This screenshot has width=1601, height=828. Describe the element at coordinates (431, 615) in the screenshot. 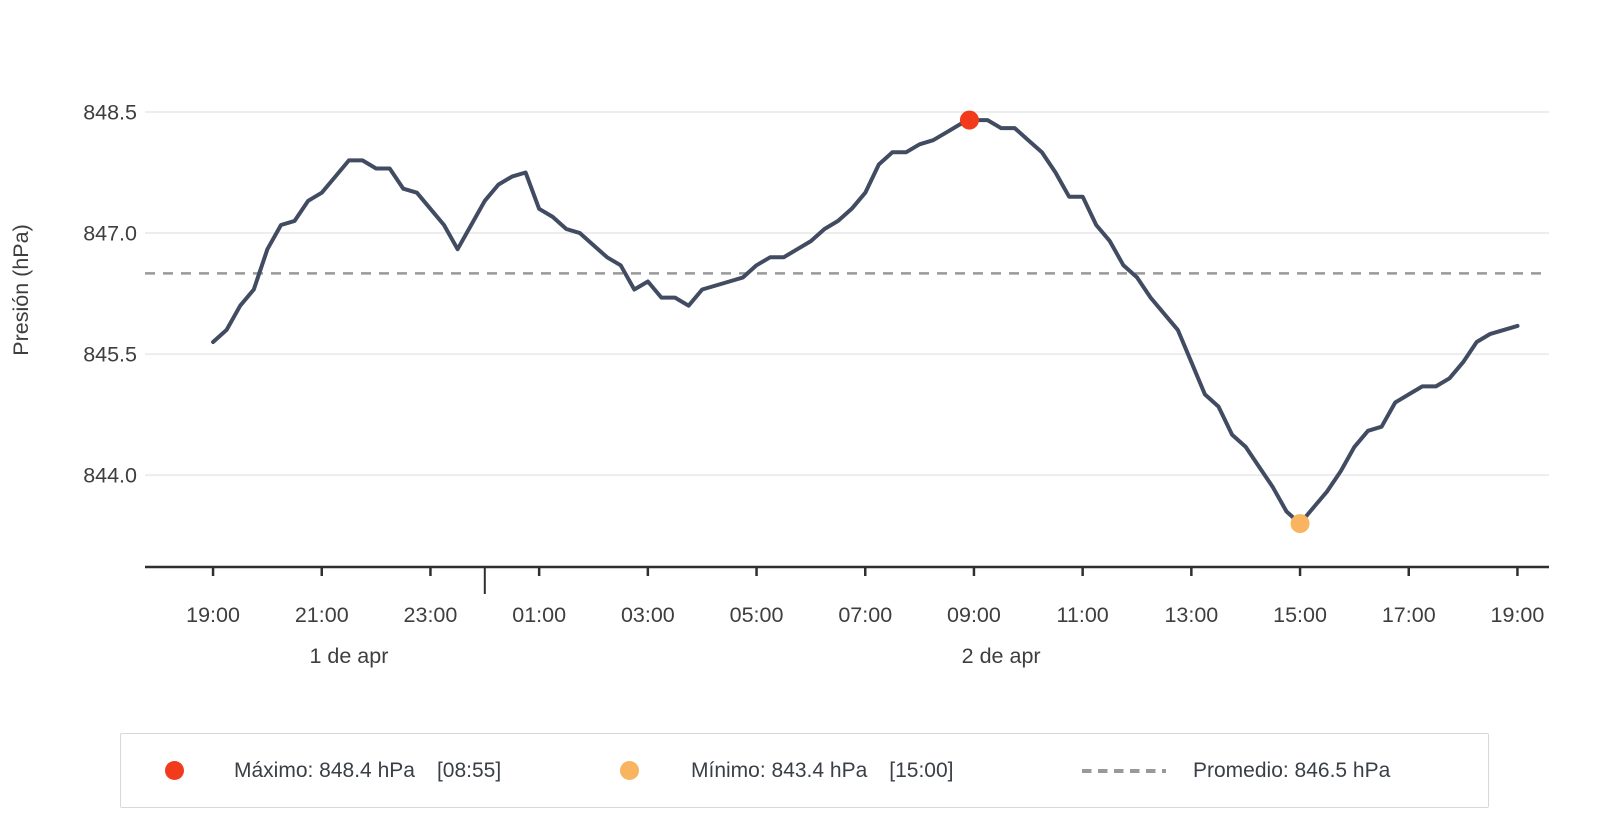

I see `x-tick-label: 23:00` at that location.